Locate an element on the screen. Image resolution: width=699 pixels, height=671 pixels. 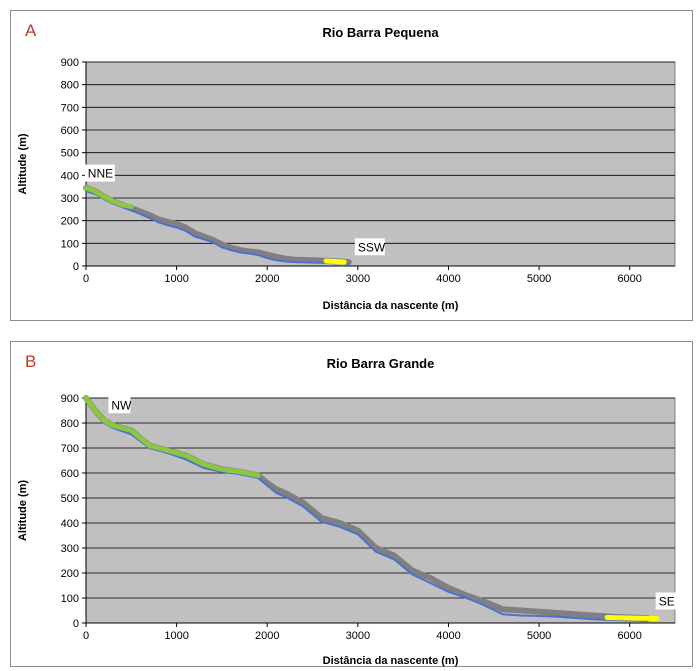
direction-label-nne: NNE is located at coordinates (100, 174).